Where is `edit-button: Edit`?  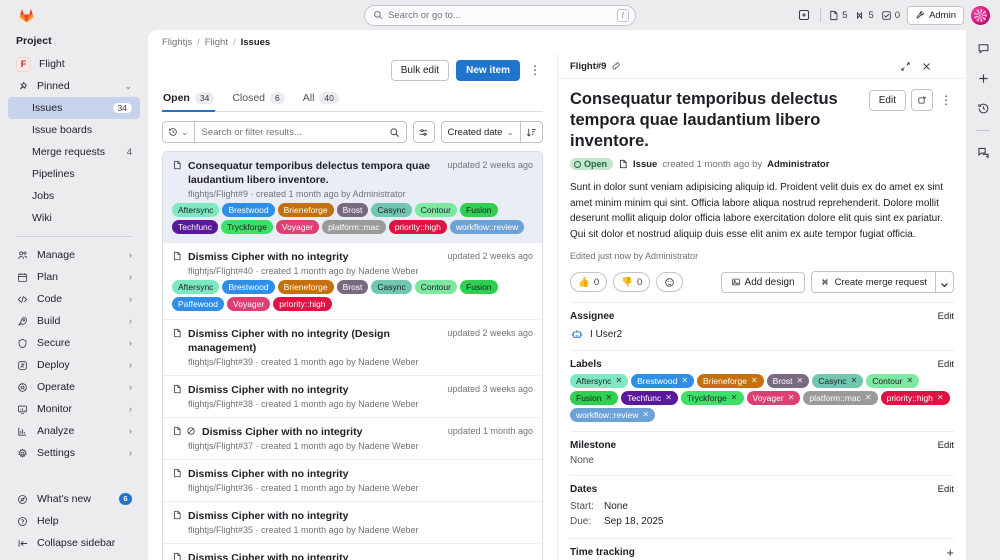 edit-button: Edit is located at coordinates (887, 100).